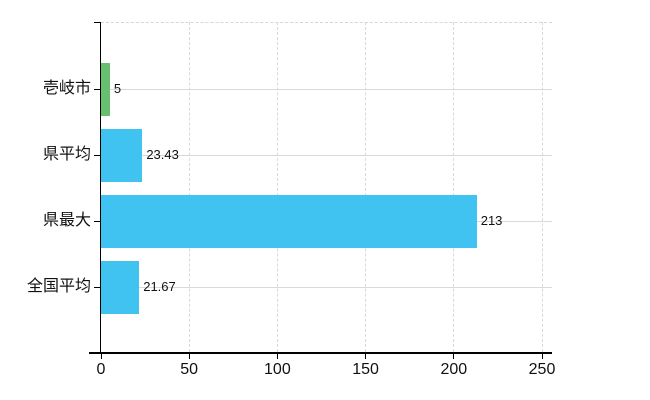  What do you see at coordinates (66, 220) in the screenshot?
I see `category-label: 県最大` at bounding box center [66, 220].